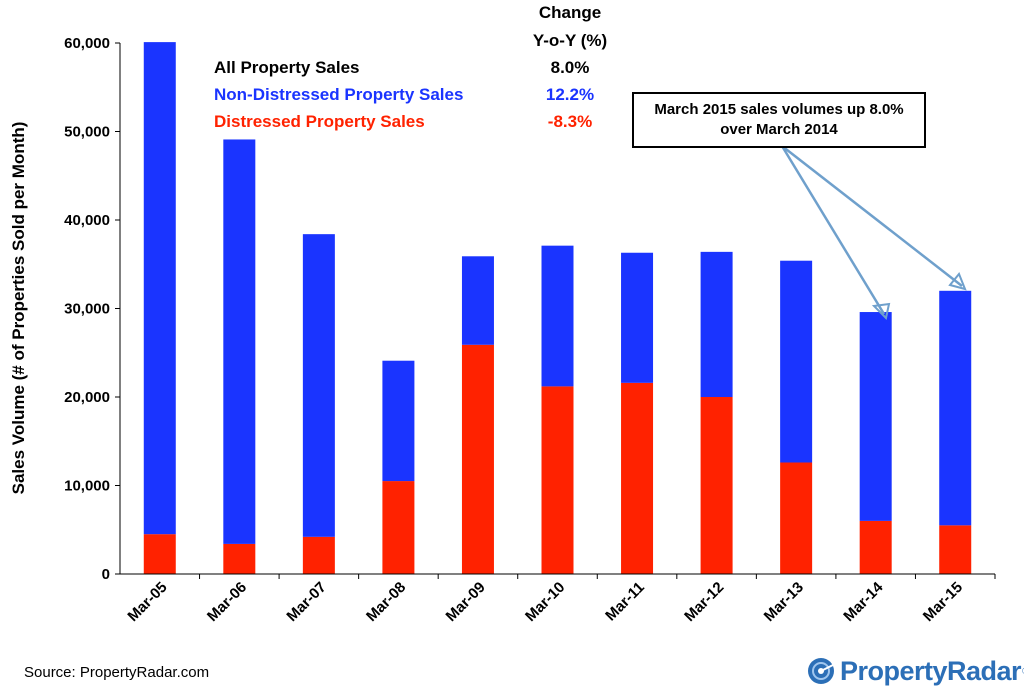 The width and height of the screenshot is (1024, 698). What do you see at coordinates (1023, 671) in the screenshot?
I see `logo-registered-mark: ®` at bounding box center [1023, 671].